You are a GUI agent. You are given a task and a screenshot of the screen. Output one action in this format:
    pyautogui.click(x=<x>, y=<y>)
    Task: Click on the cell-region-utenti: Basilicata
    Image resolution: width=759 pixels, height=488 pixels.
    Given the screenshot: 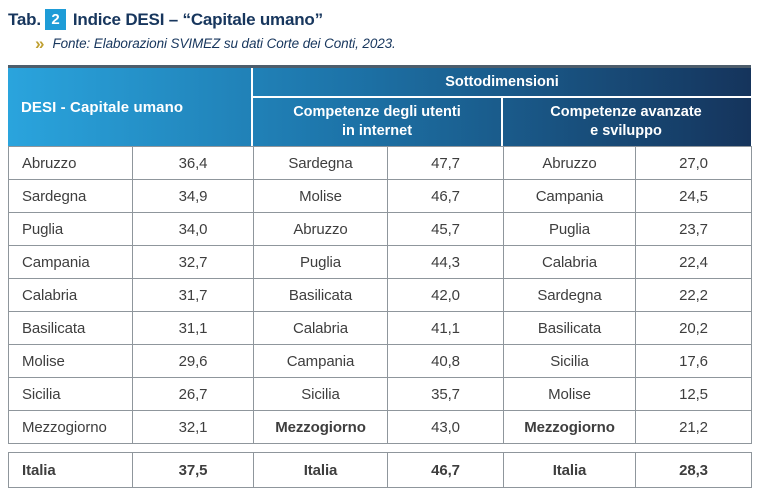 What is the action you would take?
    pyautogui.click(x=320, y=295)
    